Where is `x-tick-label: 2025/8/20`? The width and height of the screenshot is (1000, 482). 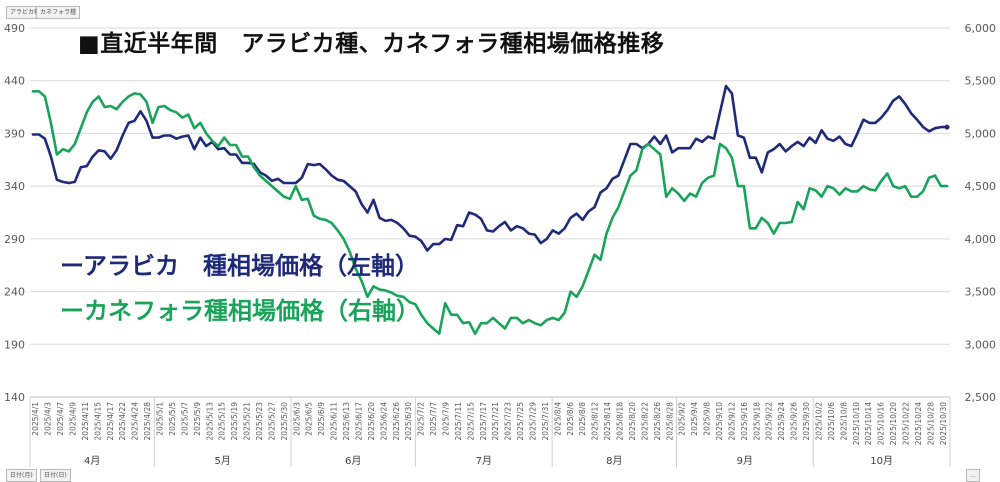
x-tick-label: 2025/8/20 is located at coordinates (632, 421).